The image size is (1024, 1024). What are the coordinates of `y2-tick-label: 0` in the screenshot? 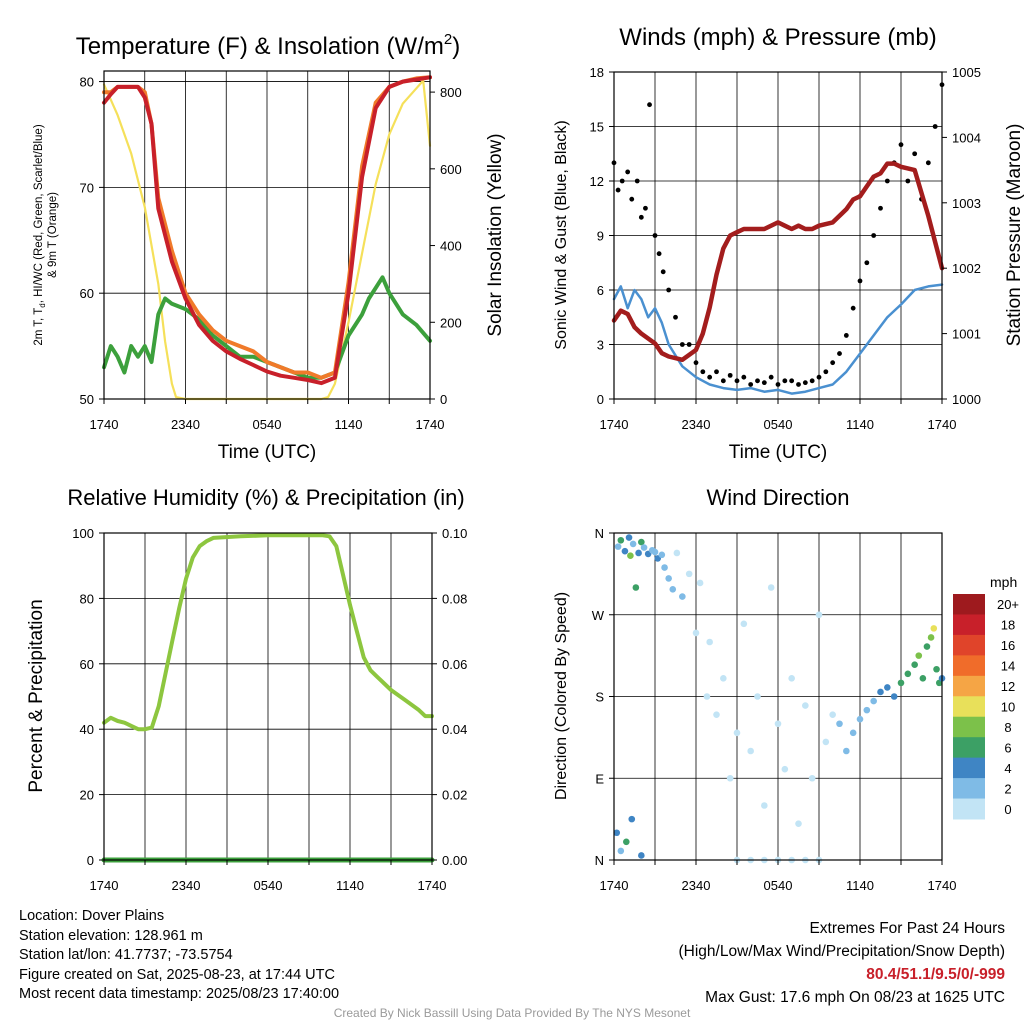 It's located at (443, 399).